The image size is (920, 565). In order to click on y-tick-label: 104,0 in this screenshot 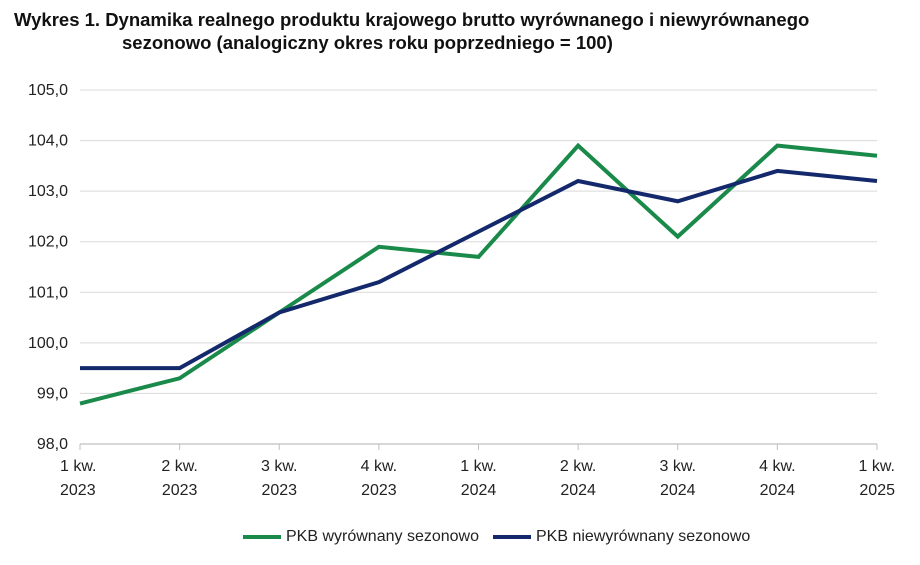, I will do `click(48, 141)`.